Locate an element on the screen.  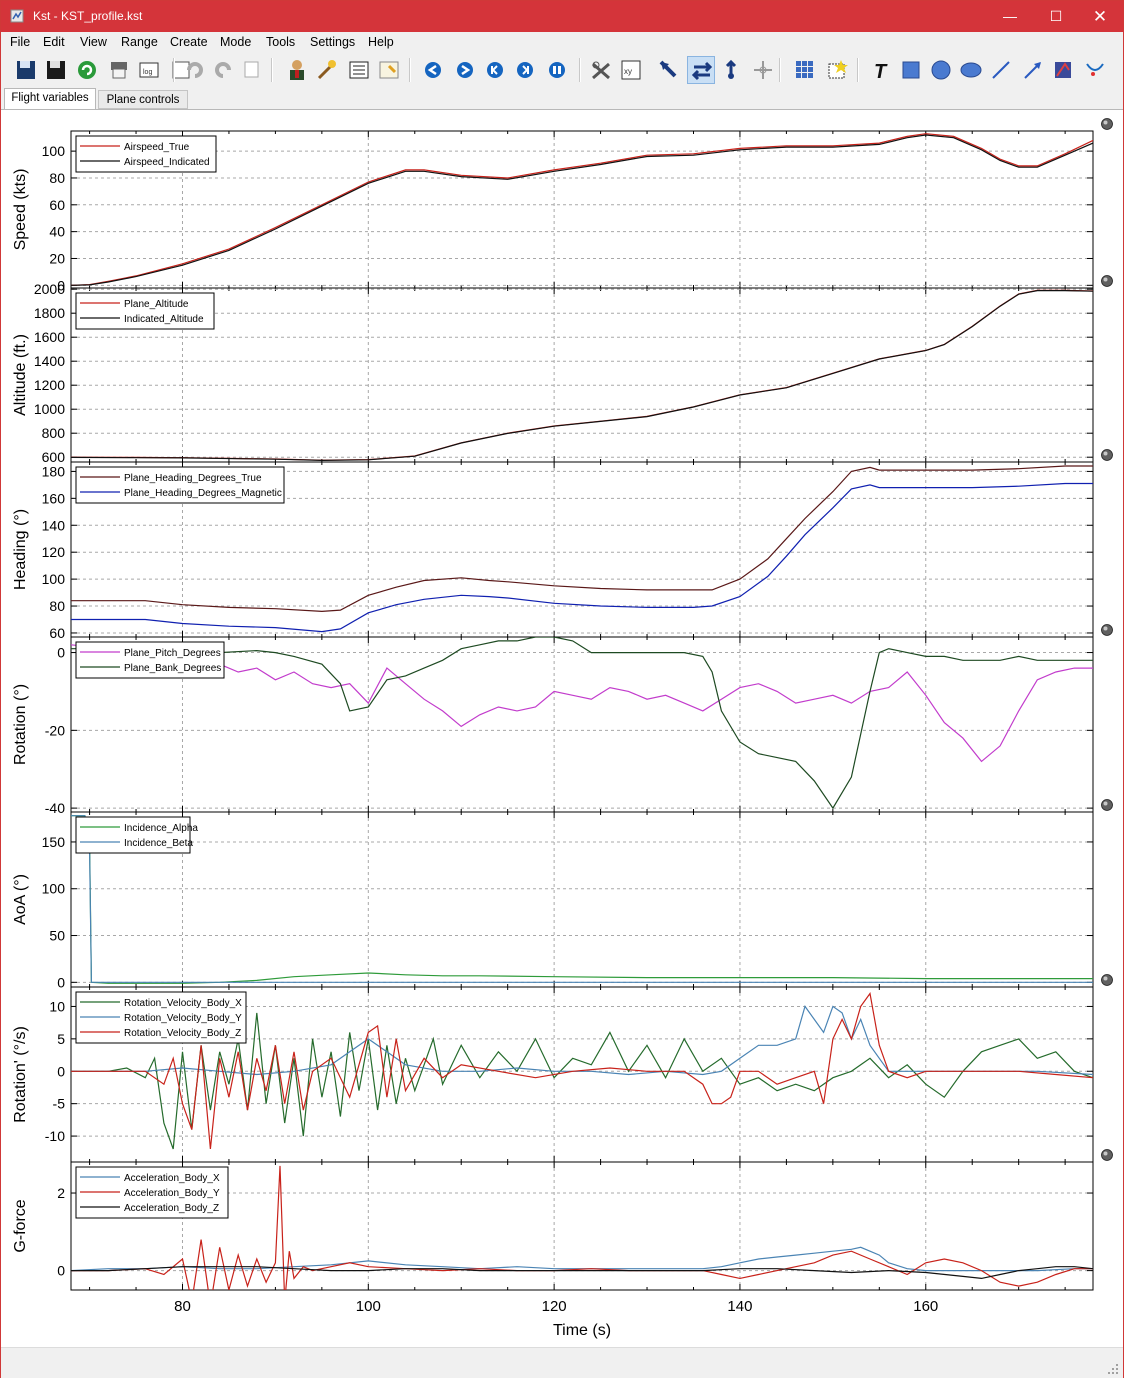
menu-tools: Tools is located at coordinates (281, 42).